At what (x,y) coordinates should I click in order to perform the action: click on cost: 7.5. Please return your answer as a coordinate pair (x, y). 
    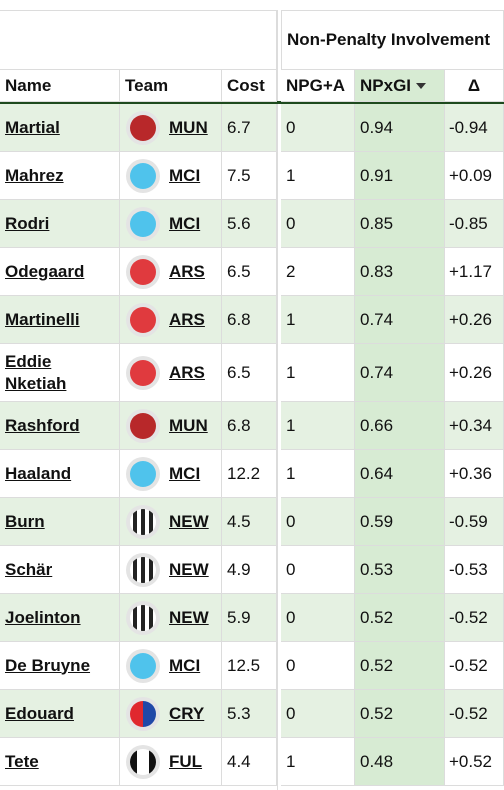
    Looking at the image, I should click on (239, 175).